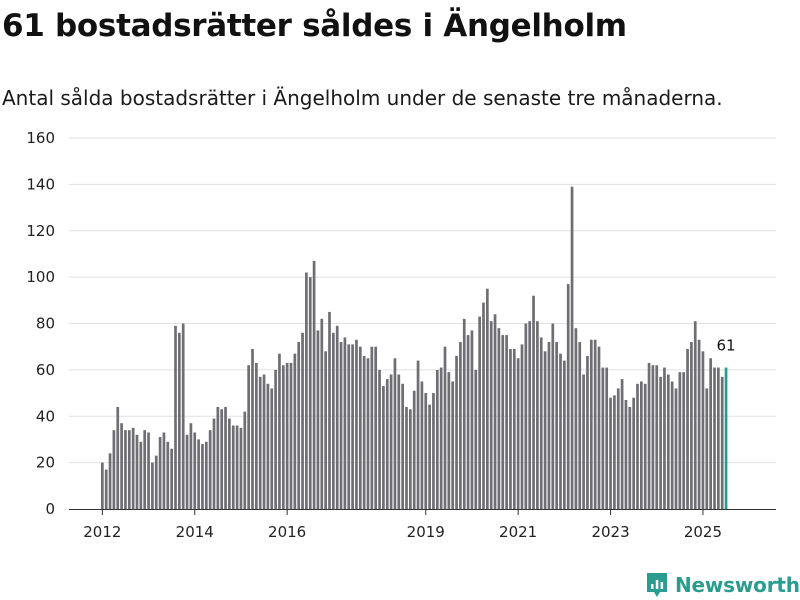  I want to click on x-tick-label: 2023, so click(610, 532).